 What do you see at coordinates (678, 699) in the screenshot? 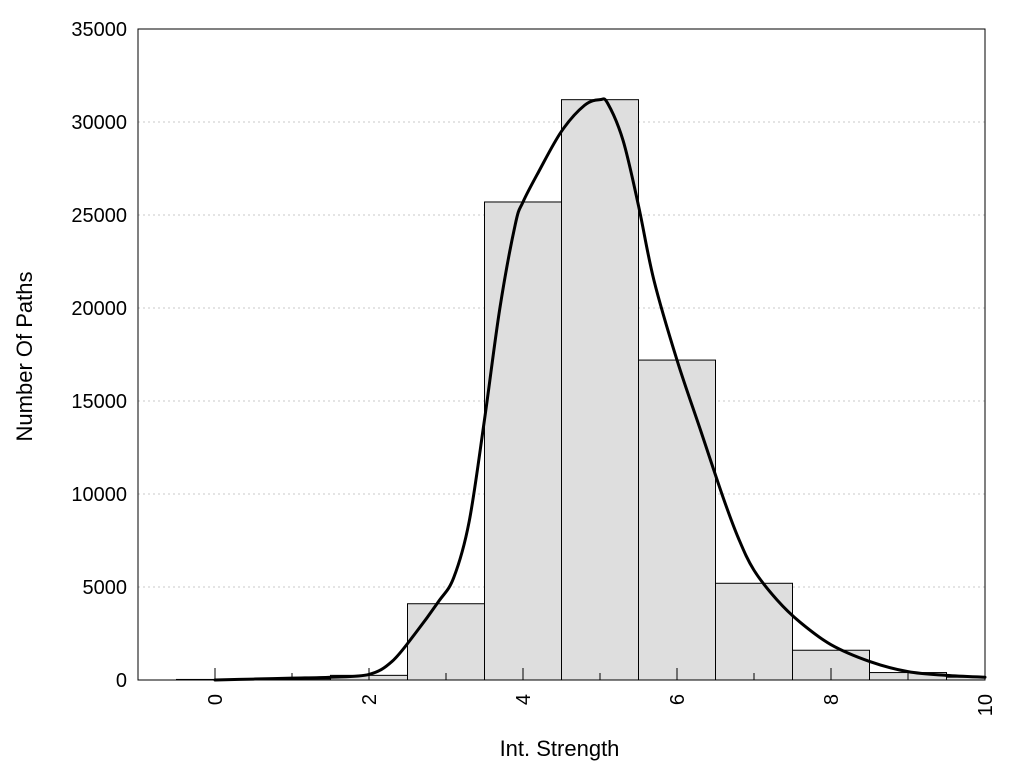
I see `x-tick-label-3: 6` at bounding box center [678, 699].